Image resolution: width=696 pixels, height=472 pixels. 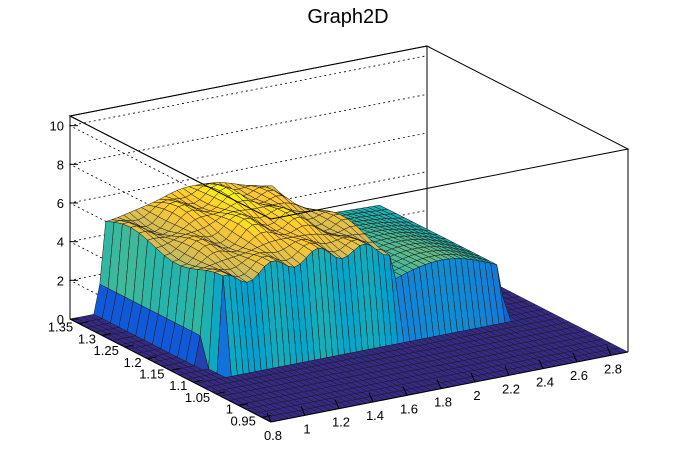 What do you see at coordinates (60, 242) in the screenshot?
I see `z-tick-label: 4` at bounding box center [60, 242].